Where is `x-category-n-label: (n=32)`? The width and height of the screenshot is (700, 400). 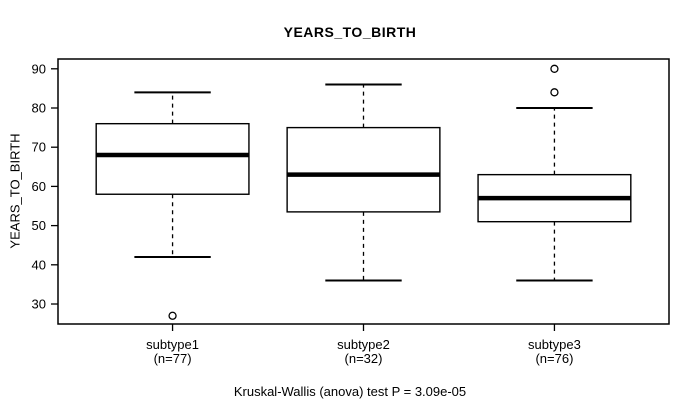 x-category-n-label: (n=32) is located at coordinates (364, 358).